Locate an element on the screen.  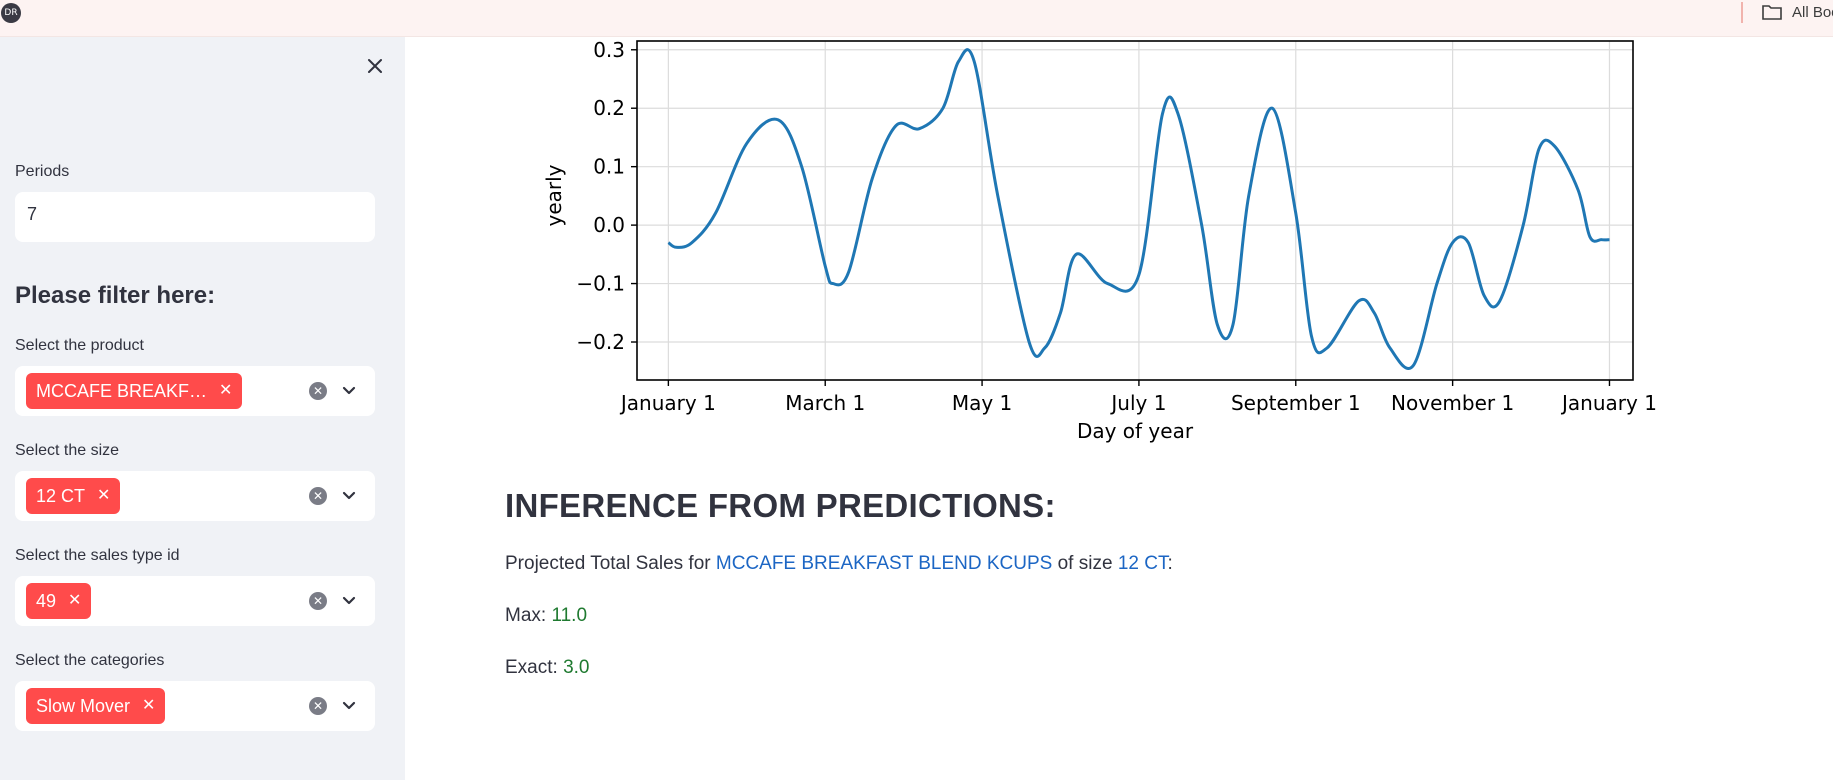
x-tick-label: March 1 is located at coordinates (825, 403).